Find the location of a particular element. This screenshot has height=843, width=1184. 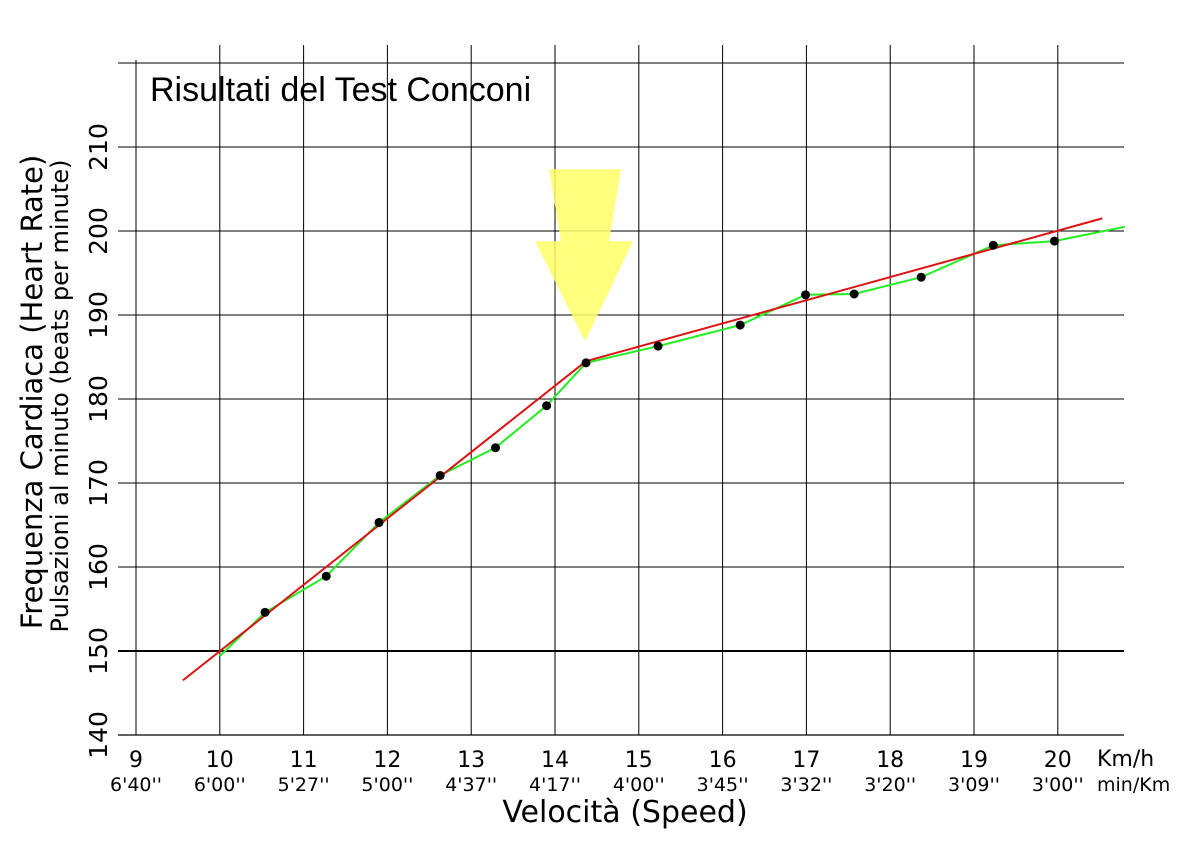

series-line-trend-line-low is located at coordinates (384, 521).